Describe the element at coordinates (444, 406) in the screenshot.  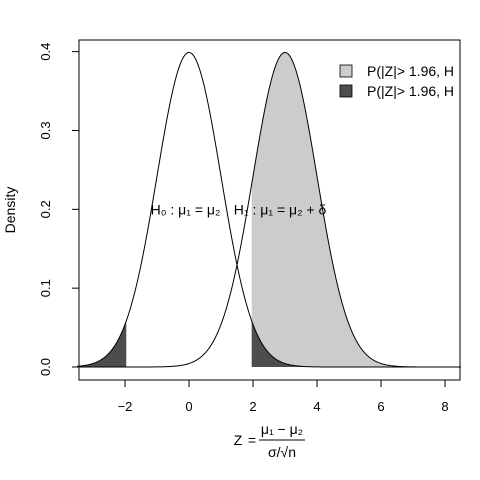
I see `x-tick-label: 8` at that location.